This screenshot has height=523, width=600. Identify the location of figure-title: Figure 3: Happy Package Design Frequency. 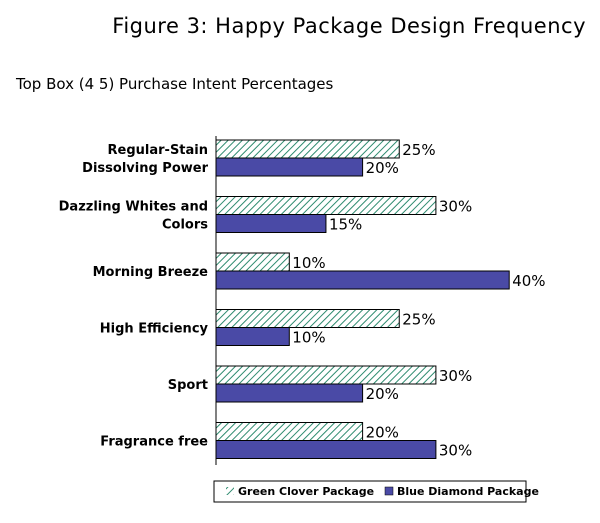
(349, 26).